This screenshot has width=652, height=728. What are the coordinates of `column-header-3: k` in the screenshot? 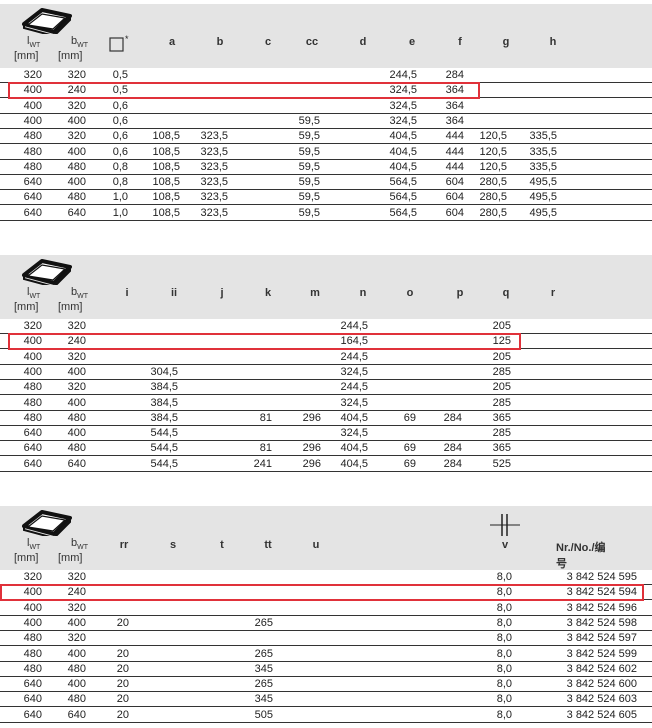 It's located at (268, 293).